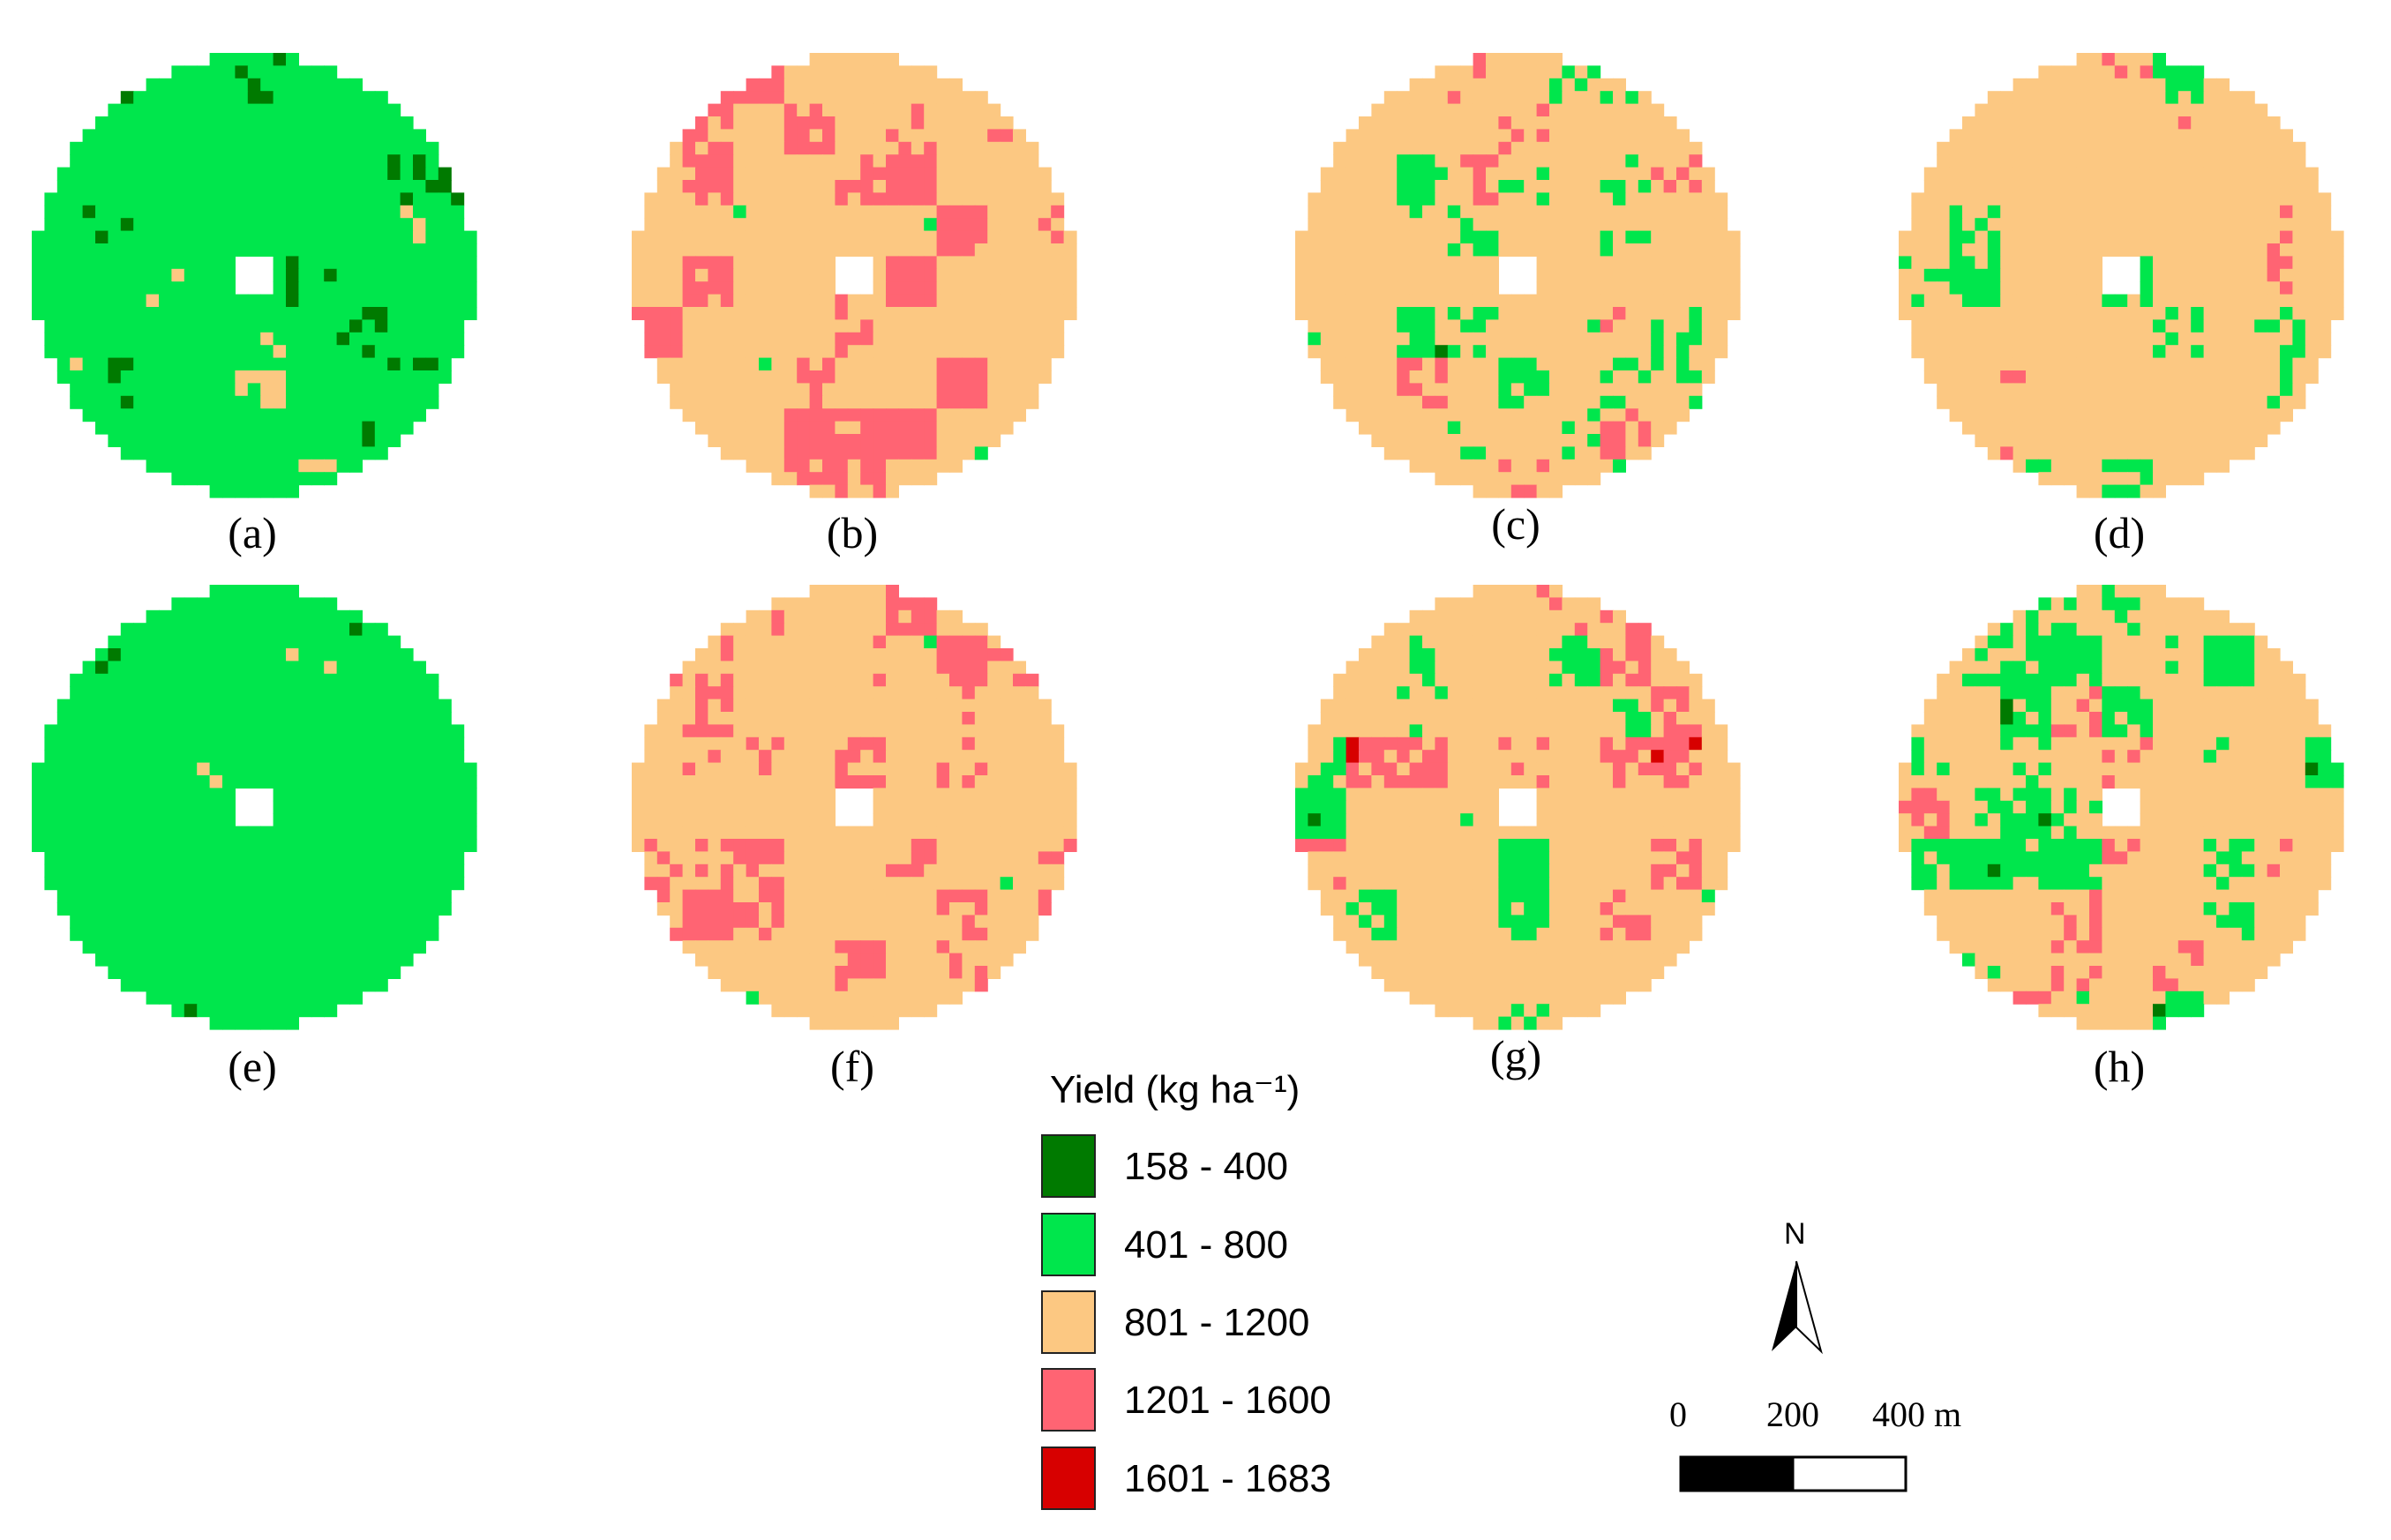 The width and height of the screenshot is (2391, 1540). I want to click on legend-label-2: 401 - 800, so click(1206, 1245).